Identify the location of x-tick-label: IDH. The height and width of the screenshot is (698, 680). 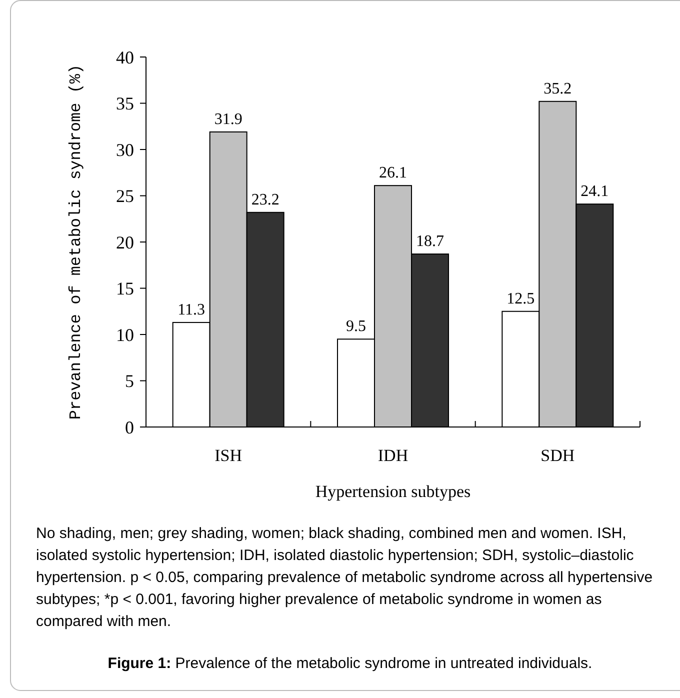
(393, 455).